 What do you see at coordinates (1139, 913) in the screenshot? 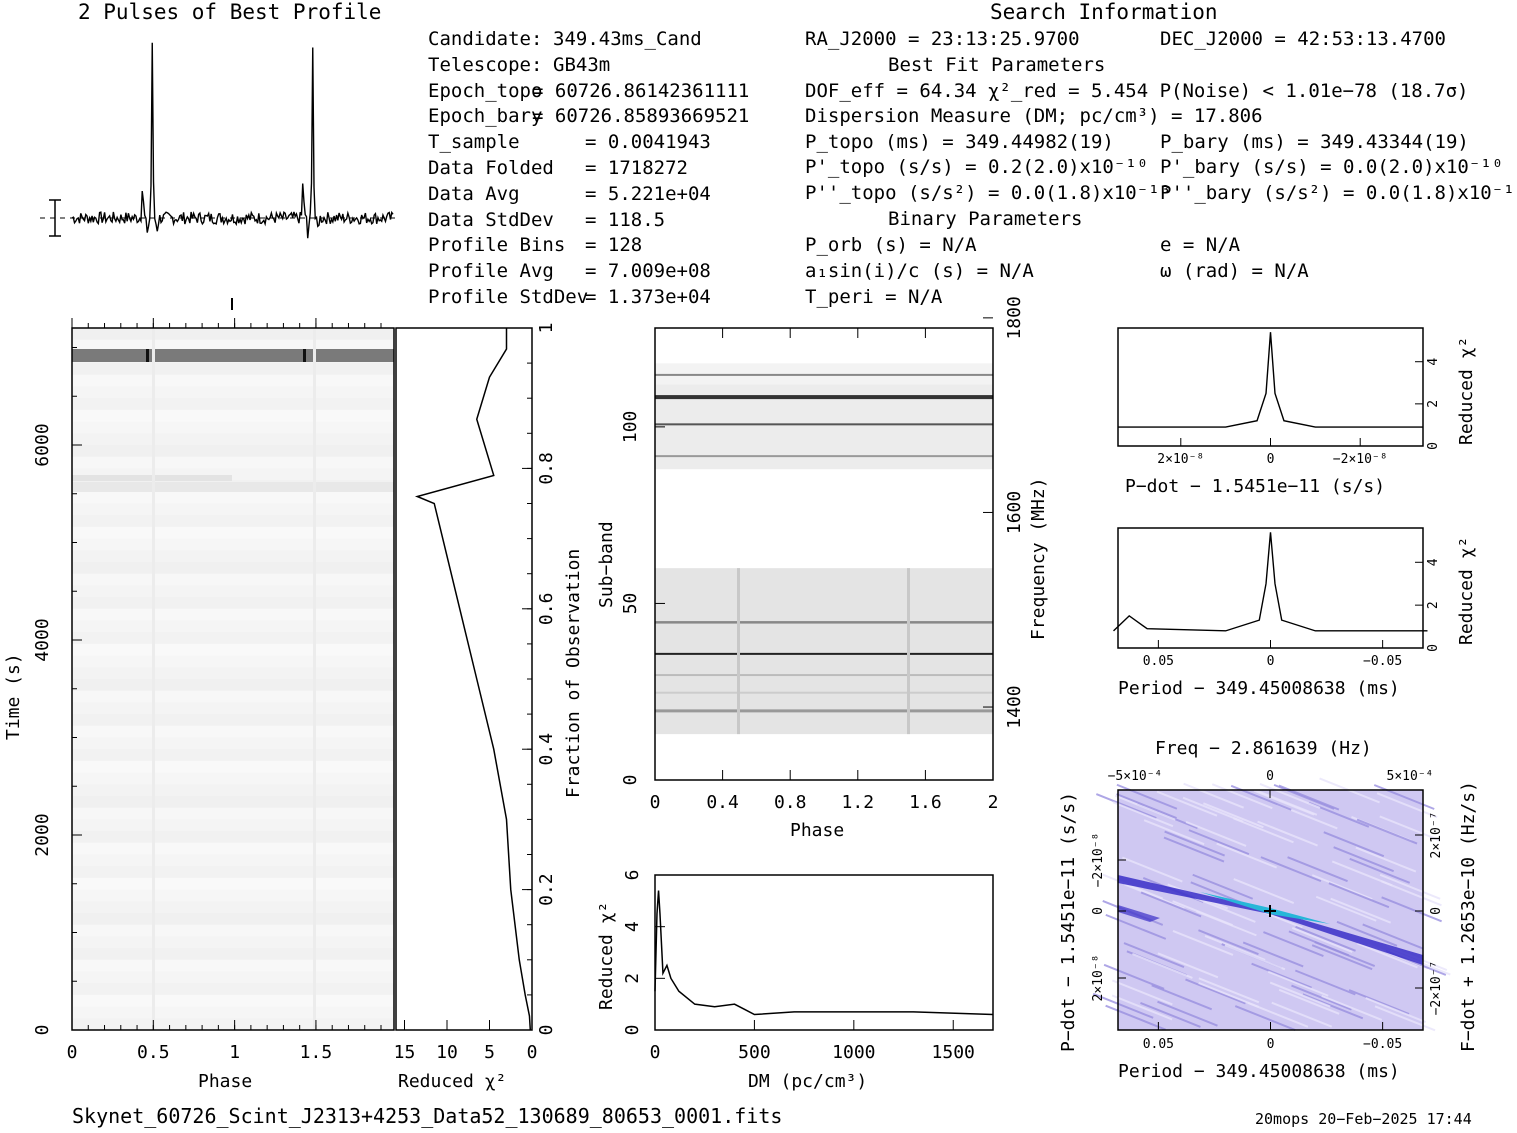
I see `ppdot-ridge2` at bounding box center [1139, 913].